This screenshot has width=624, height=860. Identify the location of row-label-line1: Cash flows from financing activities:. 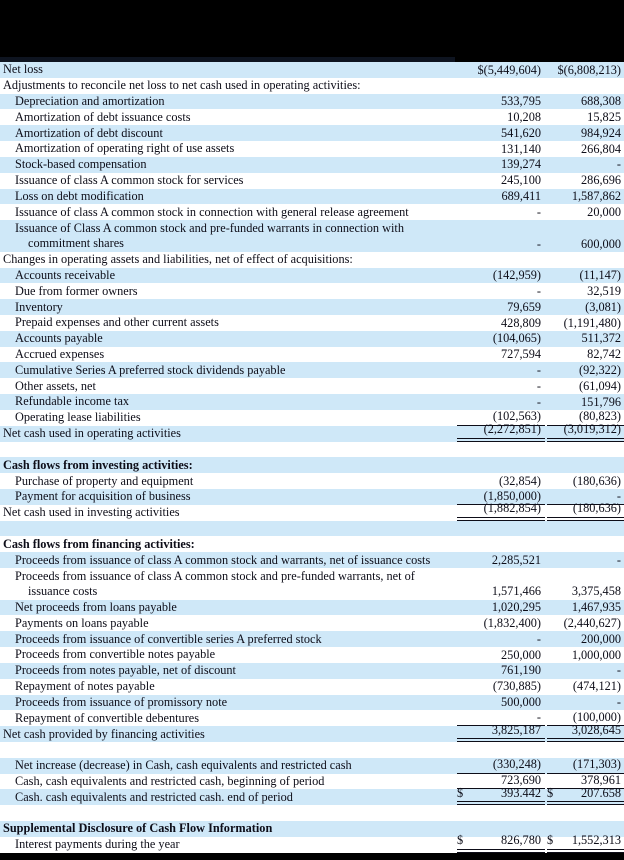
(99, 543).